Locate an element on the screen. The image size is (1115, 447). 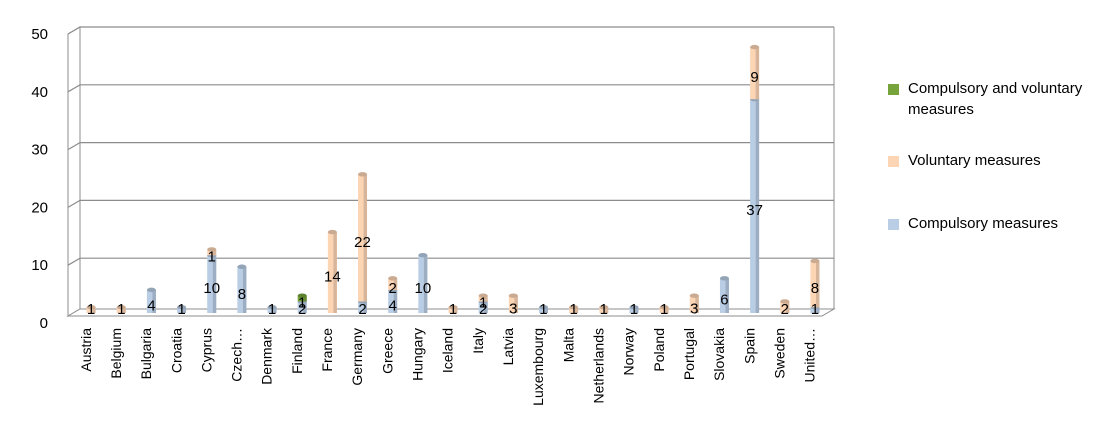
x-tick-label-france: France is located at coordinates (327, 350).